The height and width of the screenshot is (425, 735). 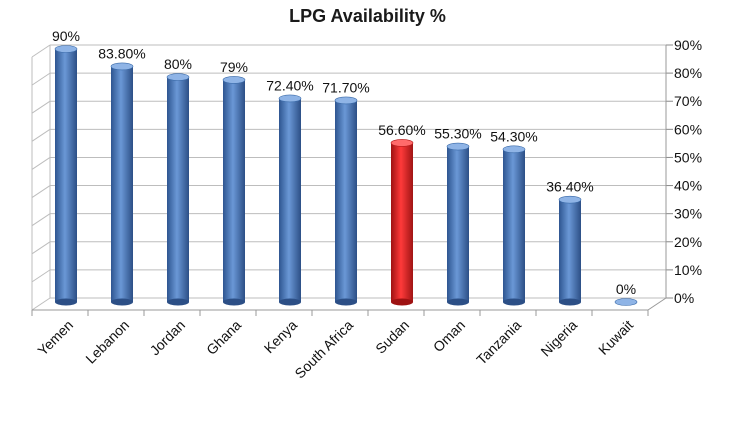 What do you see at coordinates (688, 214) in the screenshot?
I see `y-tick-label: 30%` at bounding box center [688, 214].